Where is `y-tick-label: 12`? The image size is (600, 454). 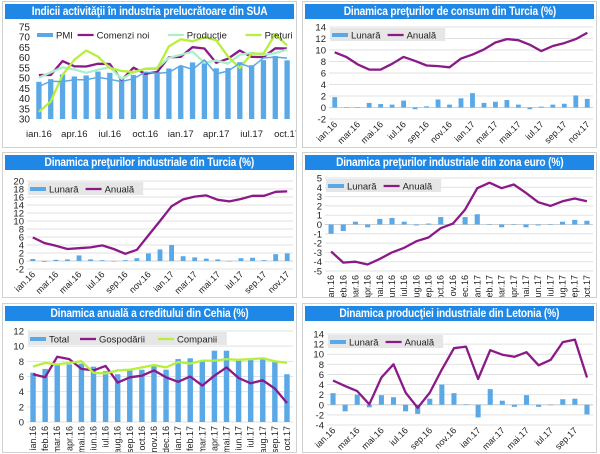 y-tick-label: 12 is located at coordinates (18, 214).